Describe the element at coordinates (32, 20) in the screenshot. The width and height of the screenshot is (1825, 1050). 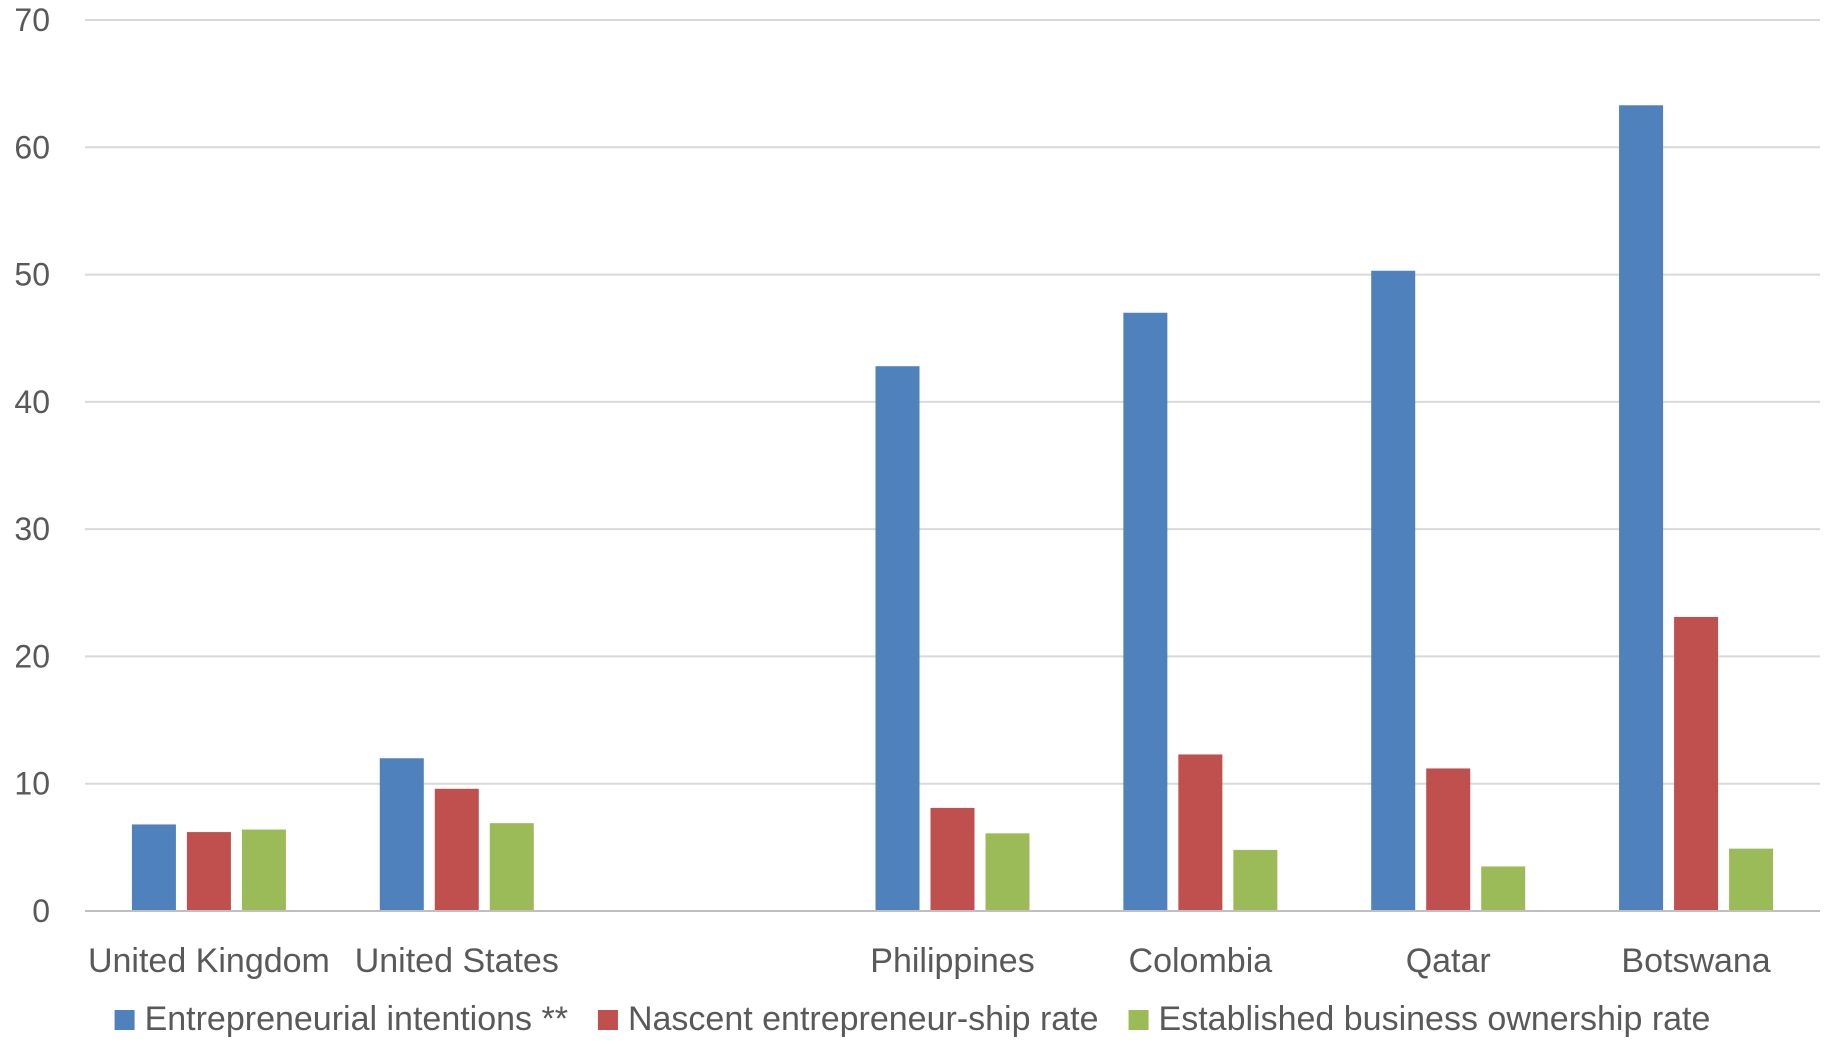
I see `y-tick-label: 70` at that location.